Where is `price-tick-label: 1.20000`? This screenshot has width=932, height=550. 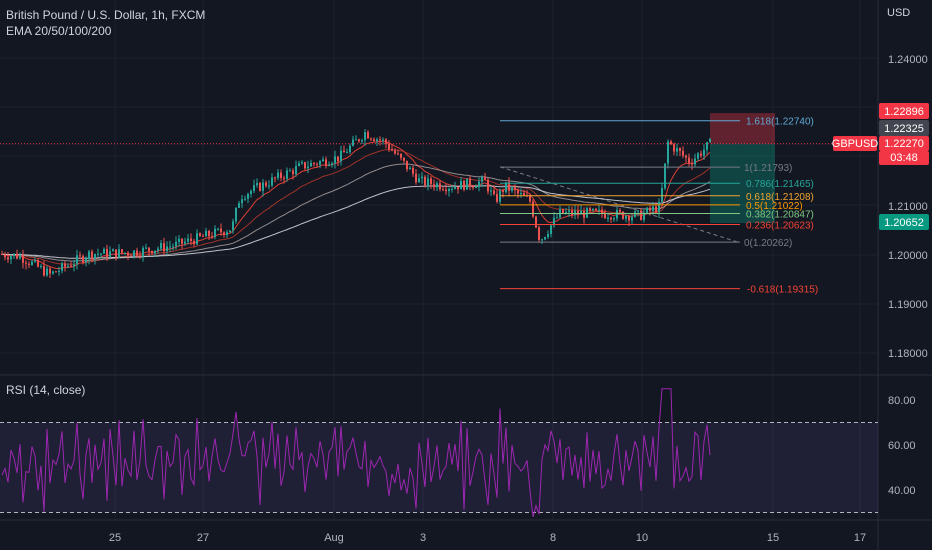
price-tick-label: 1.20000 is located at coordinates (908, 256).